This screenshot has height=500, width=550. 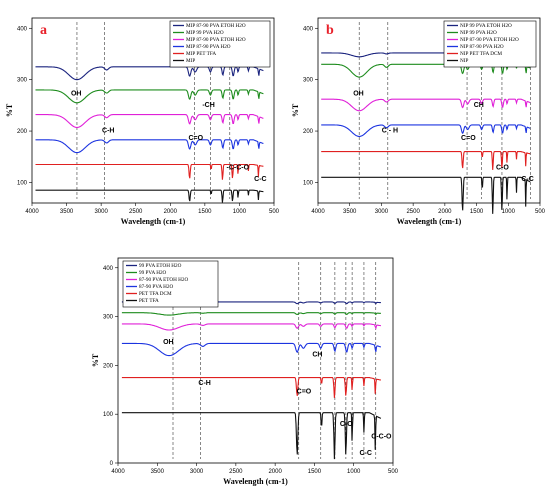 What do you see at coordinates (208, 105) in the screenshot?
I see `peak-annotation: -CH` at bounding box center [208, 105].